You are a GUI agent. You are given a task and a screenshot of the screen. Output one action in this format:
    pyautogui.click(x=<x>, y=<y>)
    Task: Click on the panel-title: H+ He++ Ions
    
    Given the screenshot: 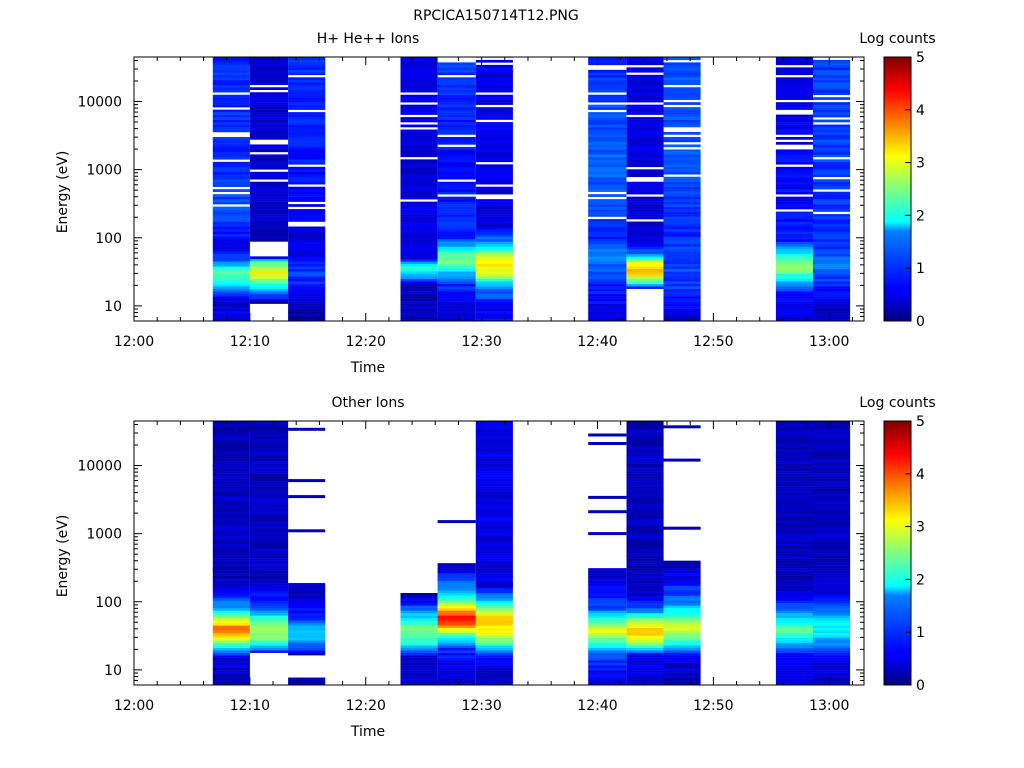 What is the action you would take?
    pyautogui.click(x=368, y=39)
    